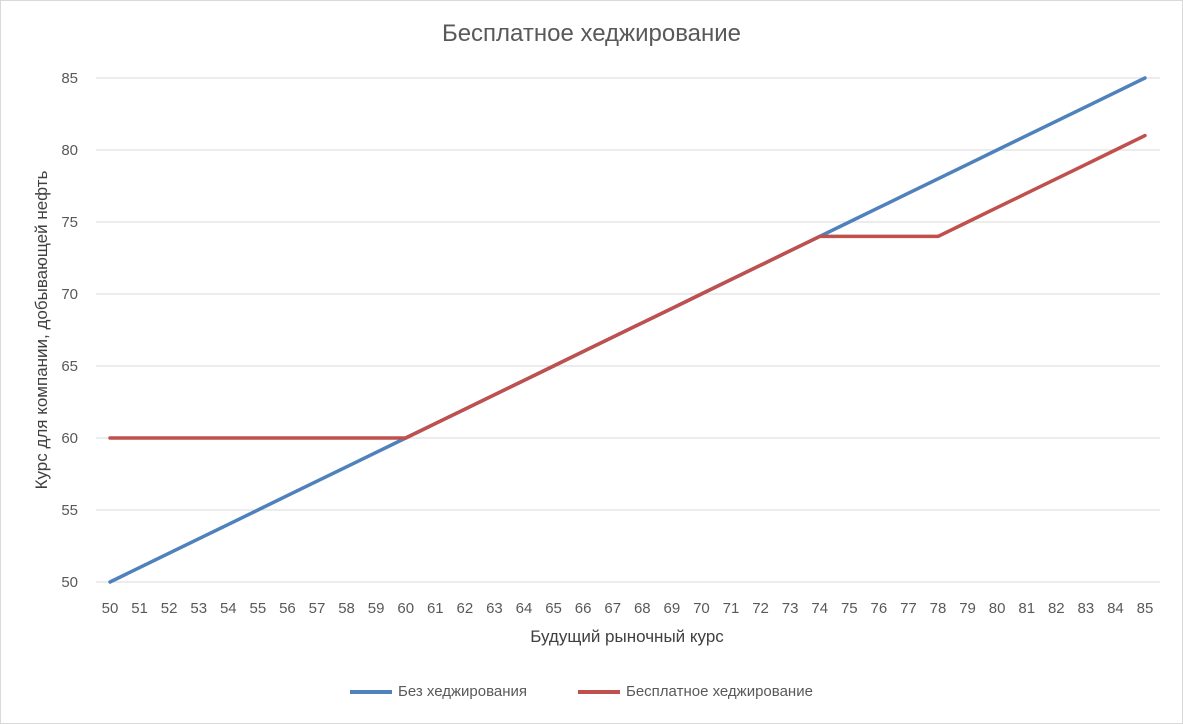 The height and width of the screenshot is (724, 1183). Describe the element at coordinates (435, 608) in the screenshot. I see `x-tick-label: 61` at that location.